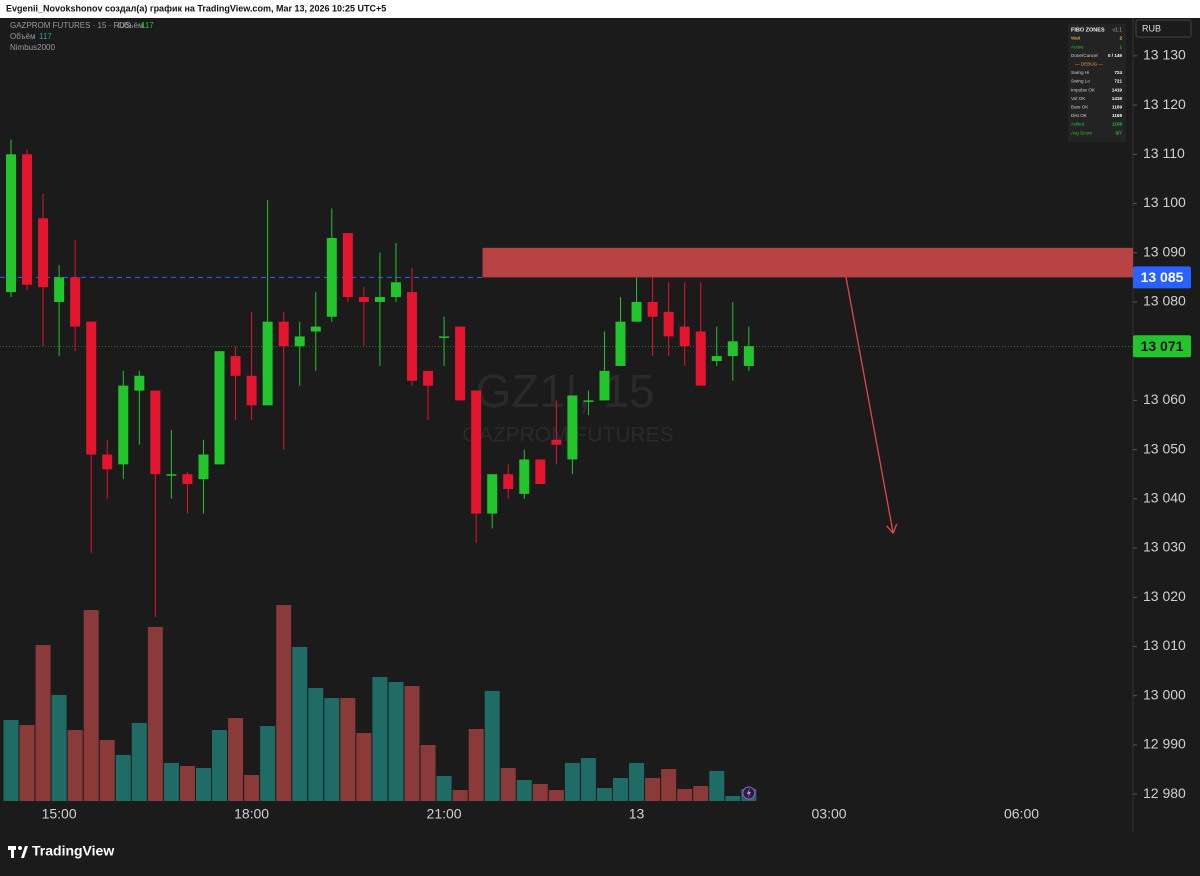 Image resolution: width=1200 pixels, height=876 pixels. Describe the element at coordinates (1078, 98) in the screenshot. I see `table-label: Vol OK` at that location.